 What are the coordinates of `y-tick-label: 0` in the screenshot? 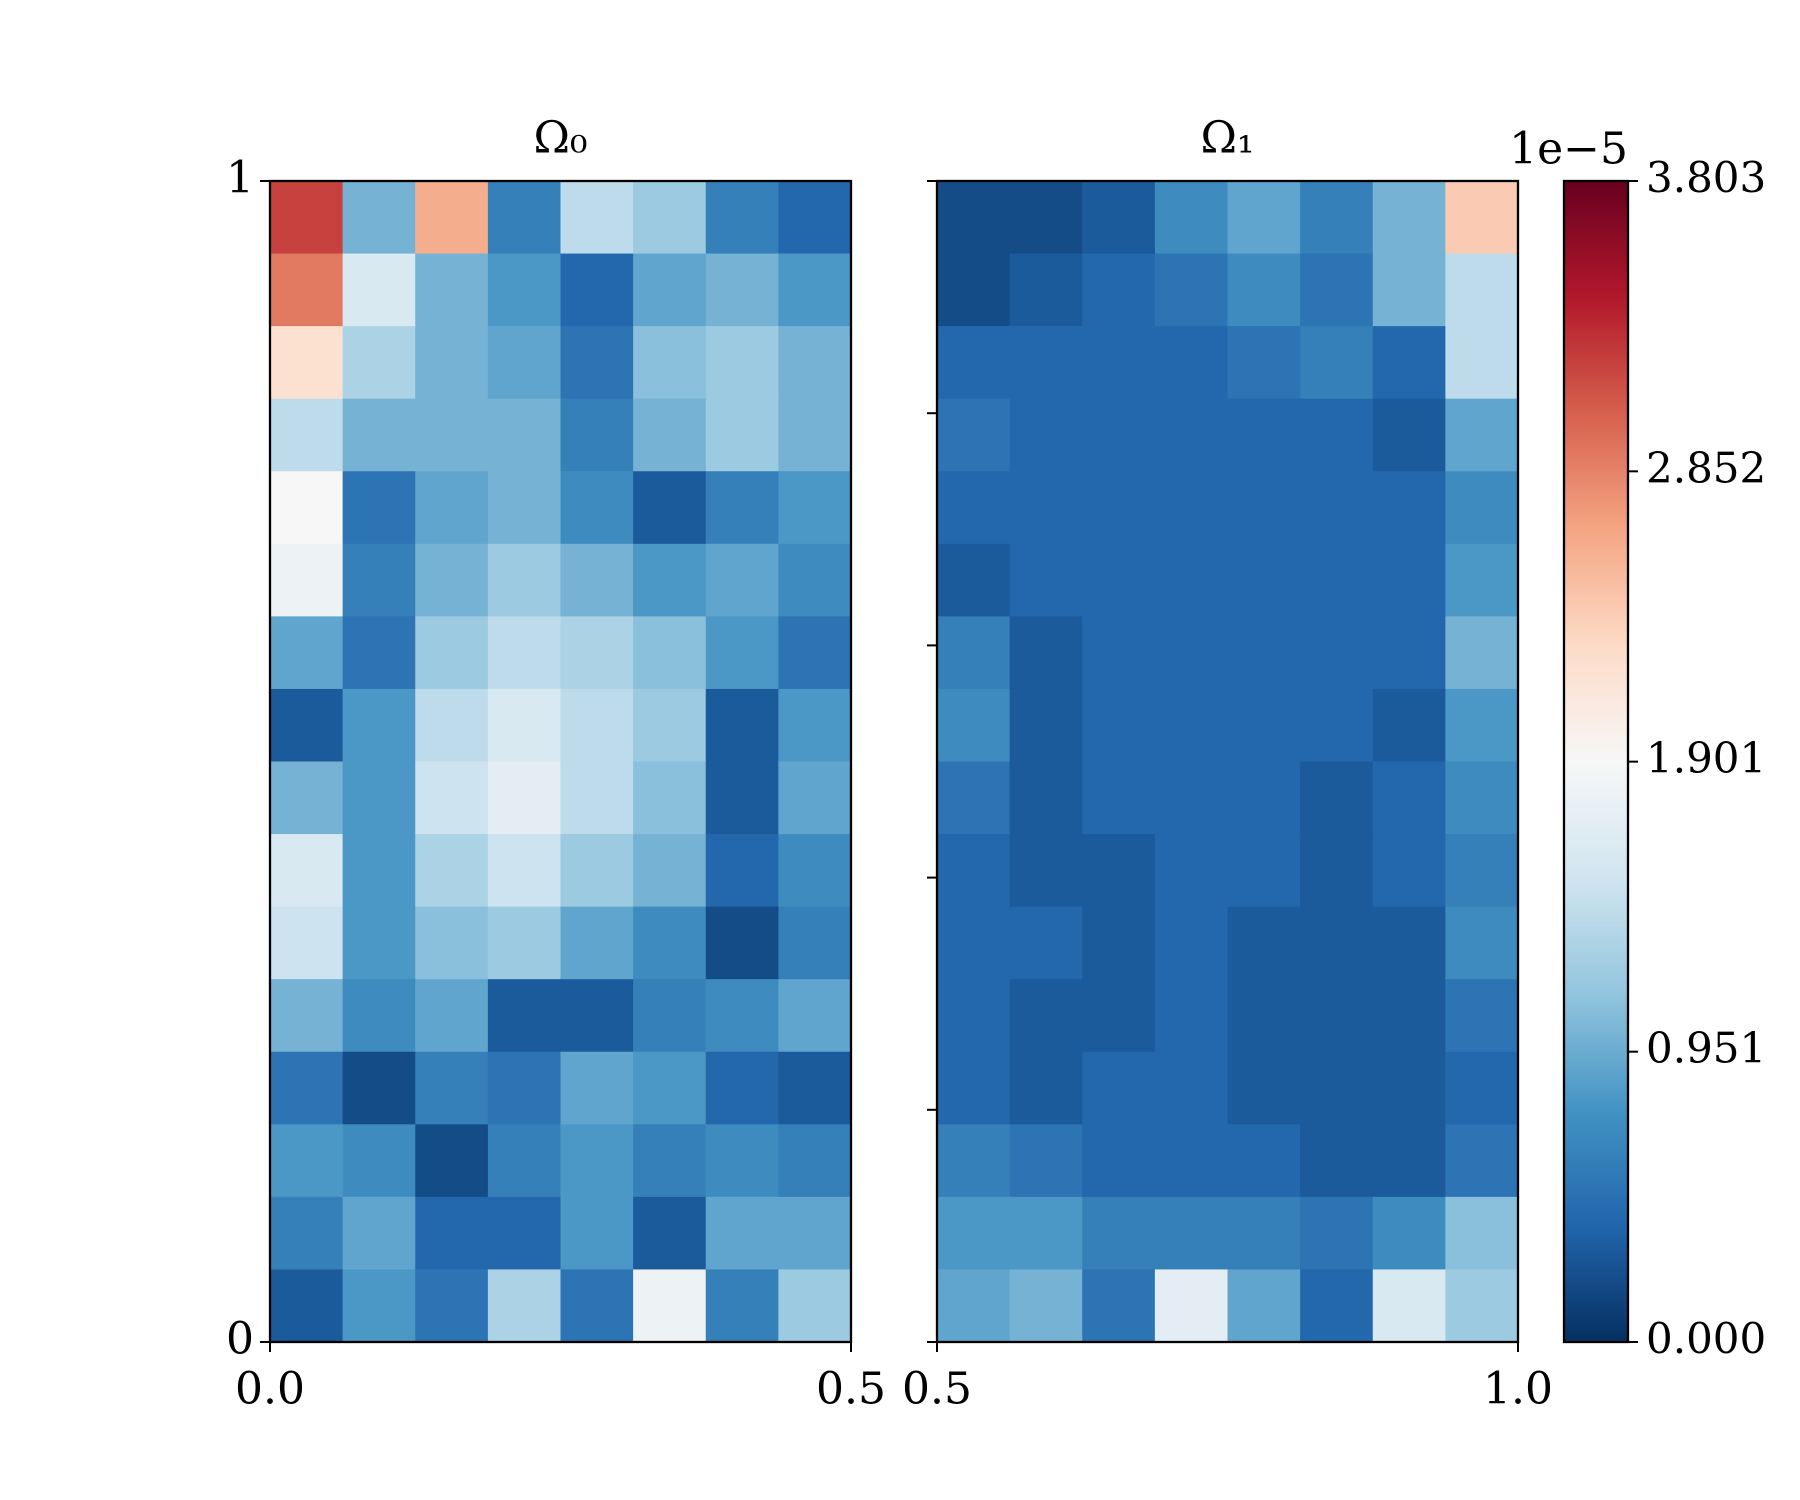 It's located at (240, 1339).